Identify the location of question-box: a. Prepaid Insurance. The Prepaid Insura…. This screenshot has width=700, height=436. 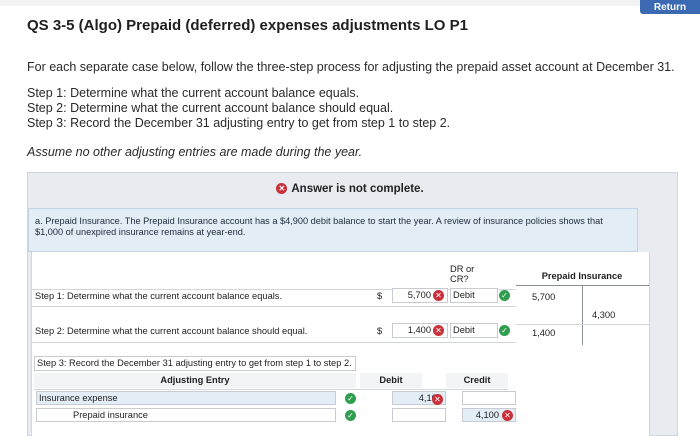
(333, 230).